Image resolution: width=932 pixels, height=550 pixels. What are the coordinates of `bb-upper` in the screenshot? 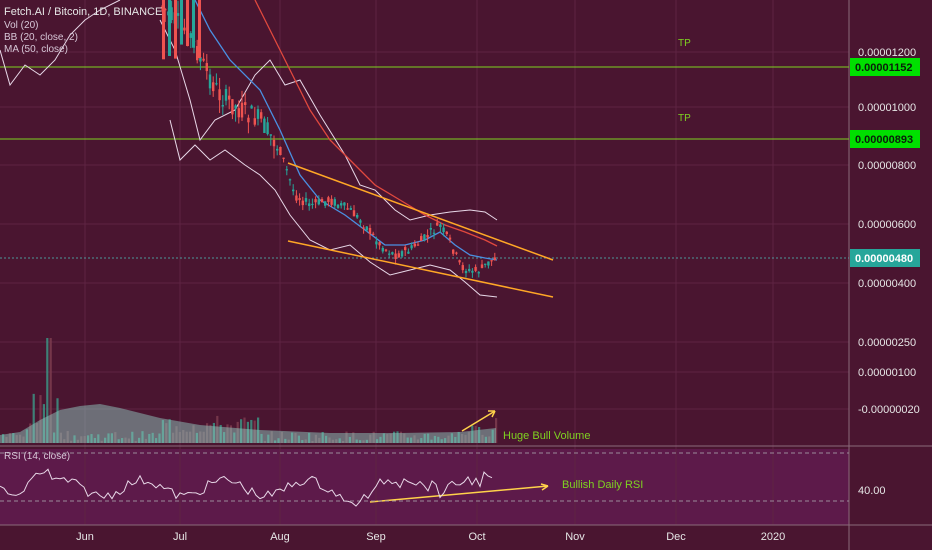 It's located at (328, 120).